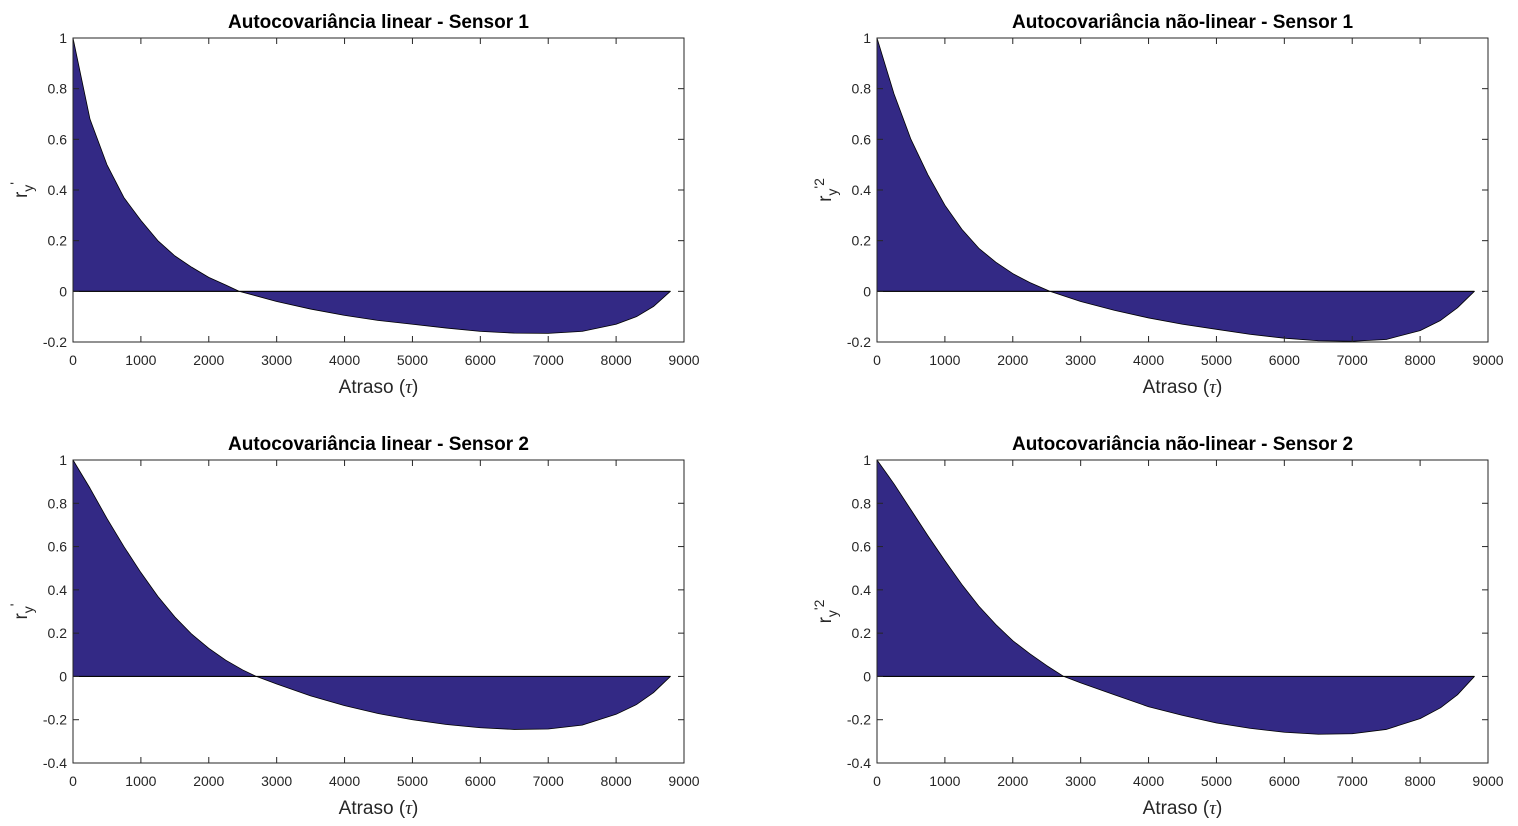  Describe the element at coordinates (1182, 22) in the screenshot. I see `chart-title: Autocovariância não-linear - Sensor 1` at that location.